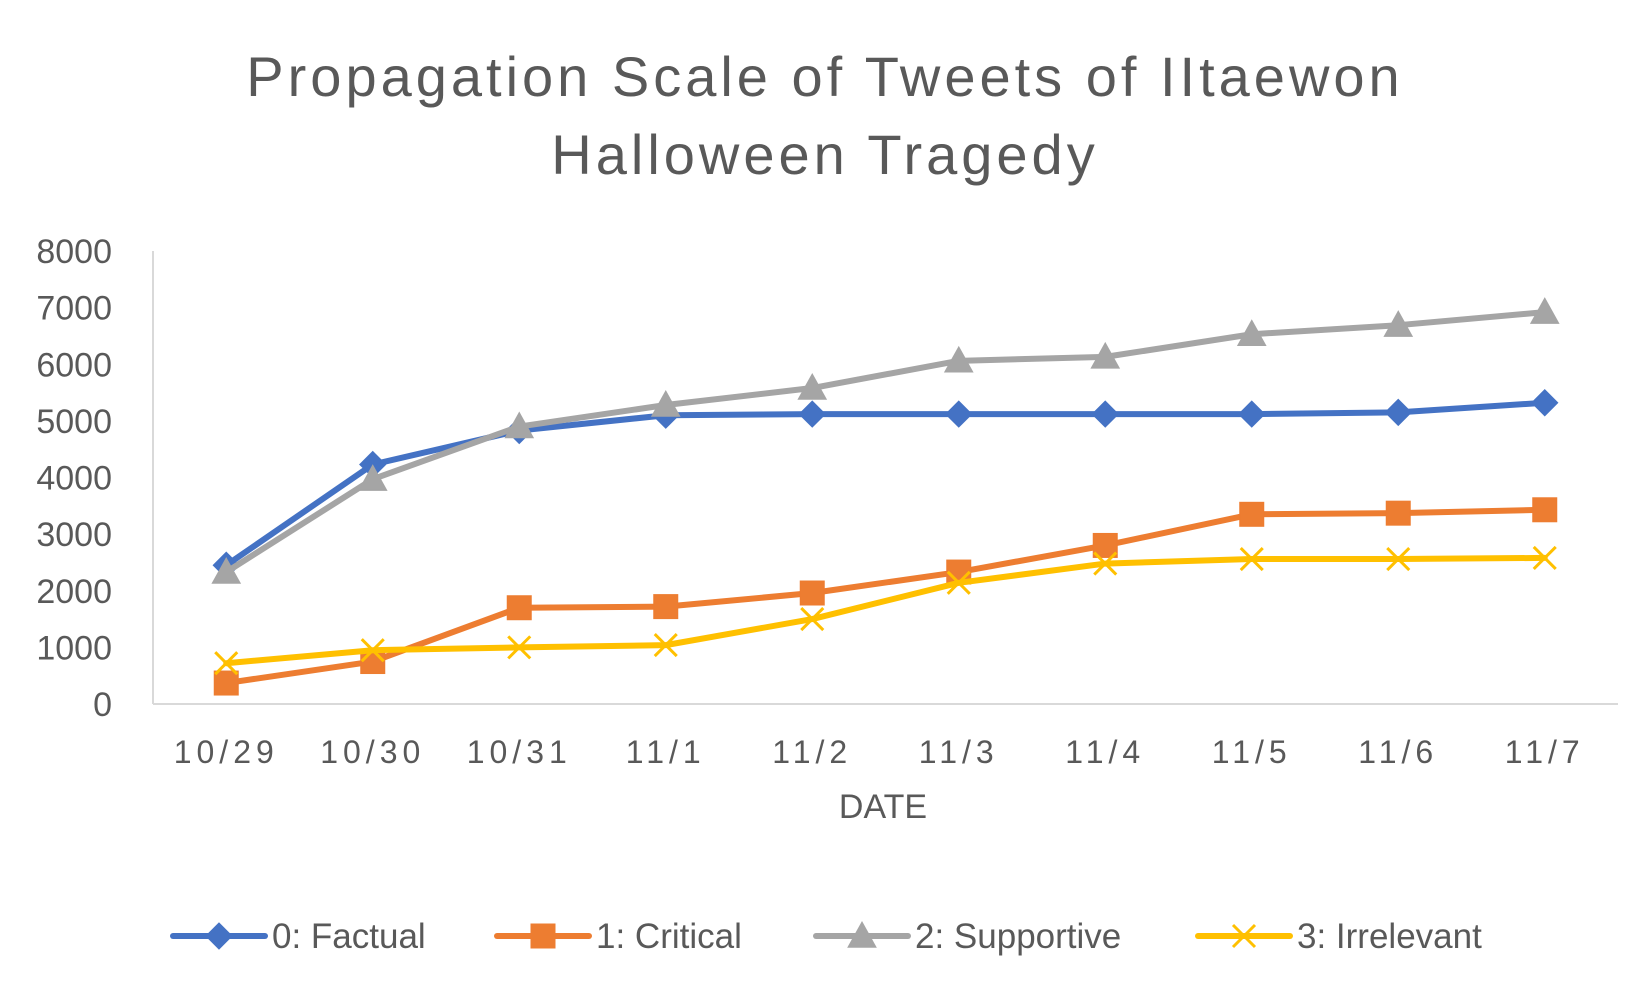  I want to click on x-tick-label: 11/3, so click(959, 752).